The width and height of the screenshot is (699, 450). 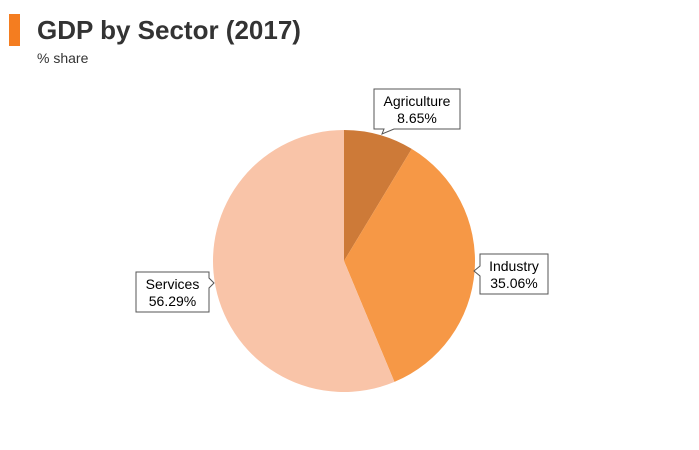 I want to click on chart-subtitle: % share, so click(x=63, y=58).